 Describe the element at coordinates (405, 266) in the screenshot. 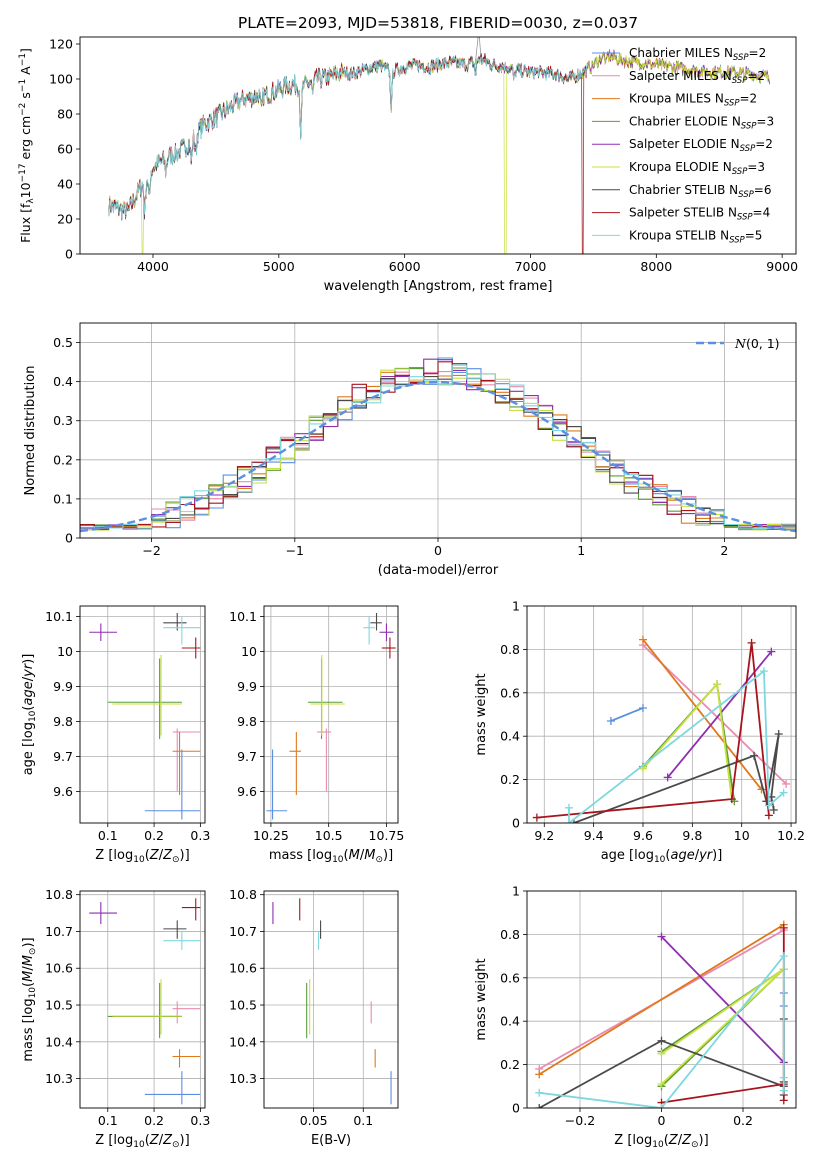

I see `x-tick-label: 6000` at that location.